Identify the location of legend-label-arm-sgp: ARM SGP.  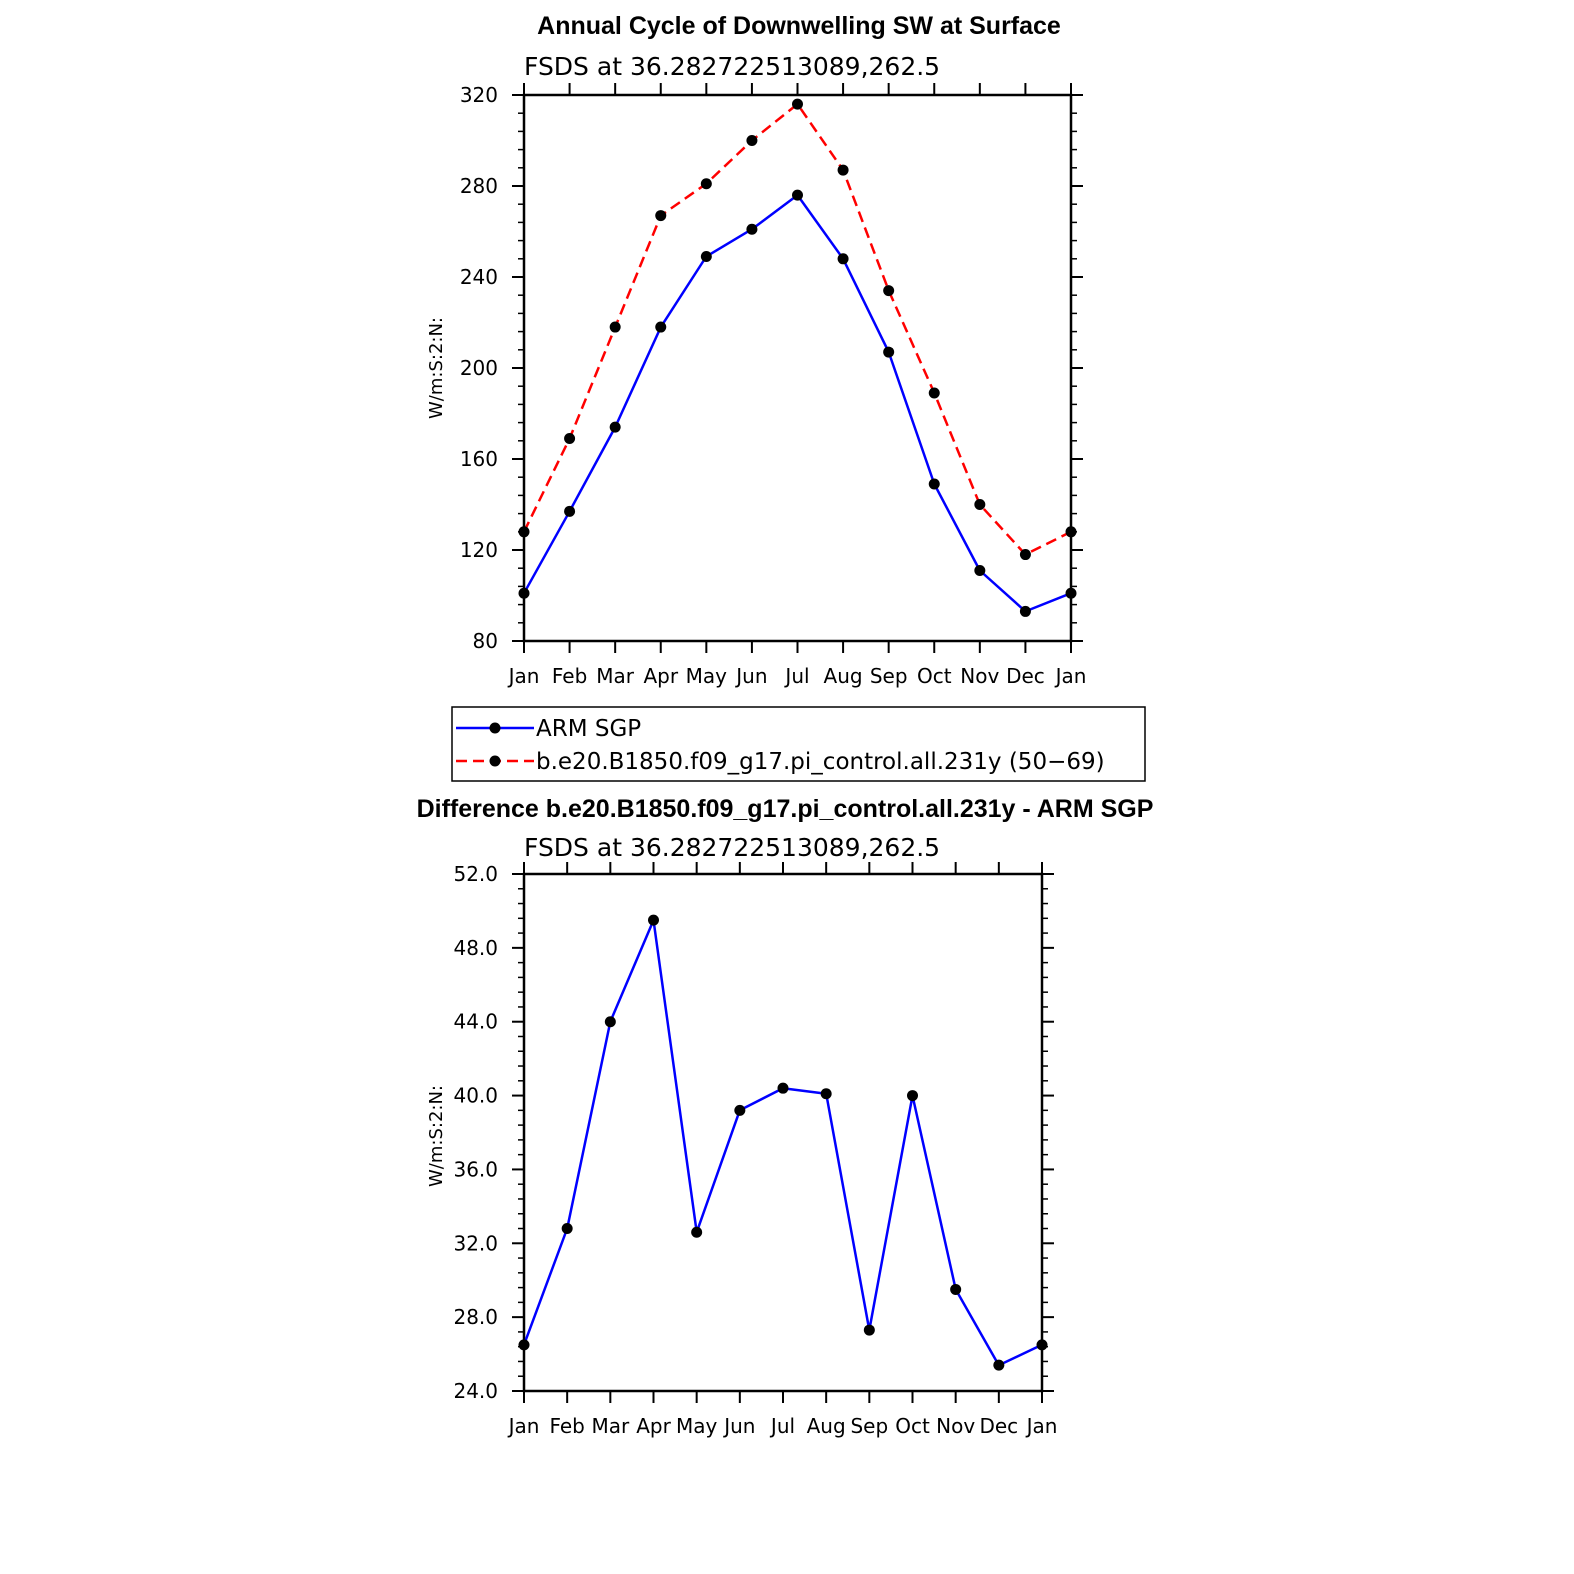
(588, 729).